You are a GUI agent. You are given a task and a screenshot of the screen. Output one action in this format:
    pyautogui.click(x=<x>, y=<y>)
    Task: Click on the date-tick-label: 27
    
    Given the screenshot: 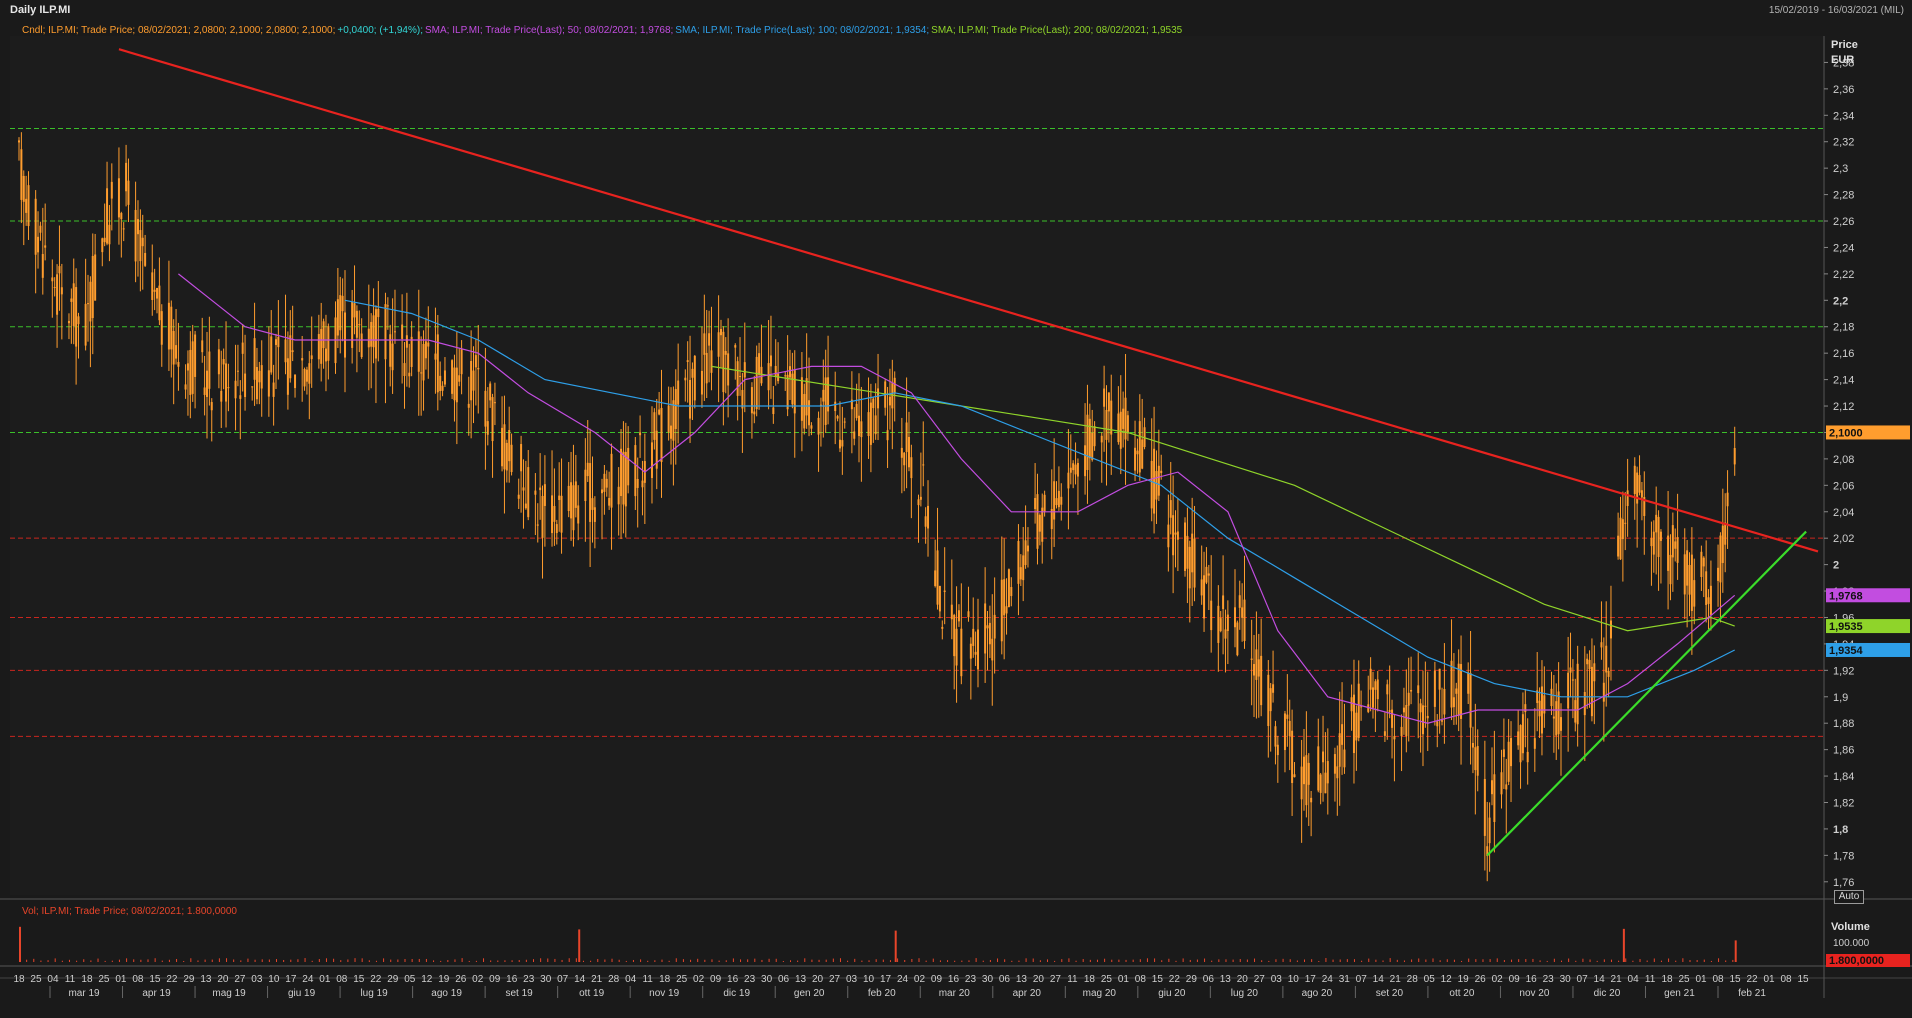 What is the action you would take?
    pyautogui.click(x=1260, y=979)
    